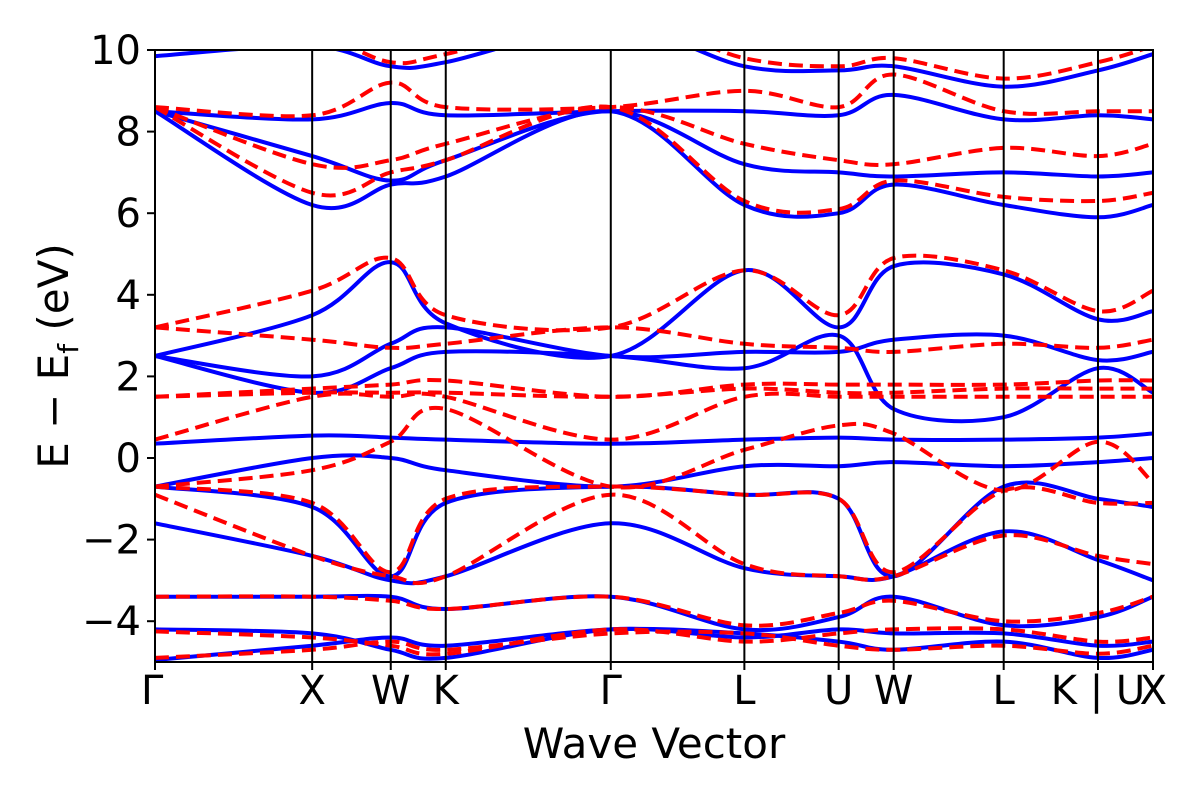  What do you see at coordinates (128, 377) in the screenshot?
I see `y-tick-label: 2` at bounding box center [128, 377].